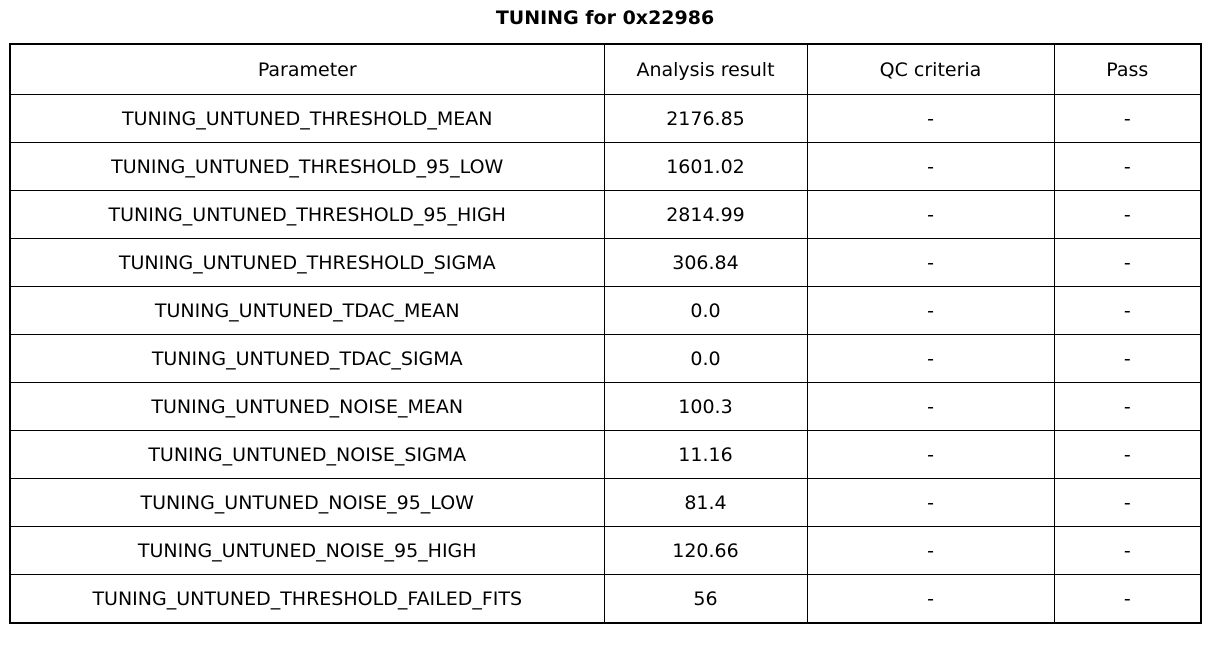 The width and height of the screenshot is (1210, 655). What do you see at coordinates (930, 69) in the screenshot?
I see `column-header-qc-criteria: QC criteria` at bounding box center [930, 69].